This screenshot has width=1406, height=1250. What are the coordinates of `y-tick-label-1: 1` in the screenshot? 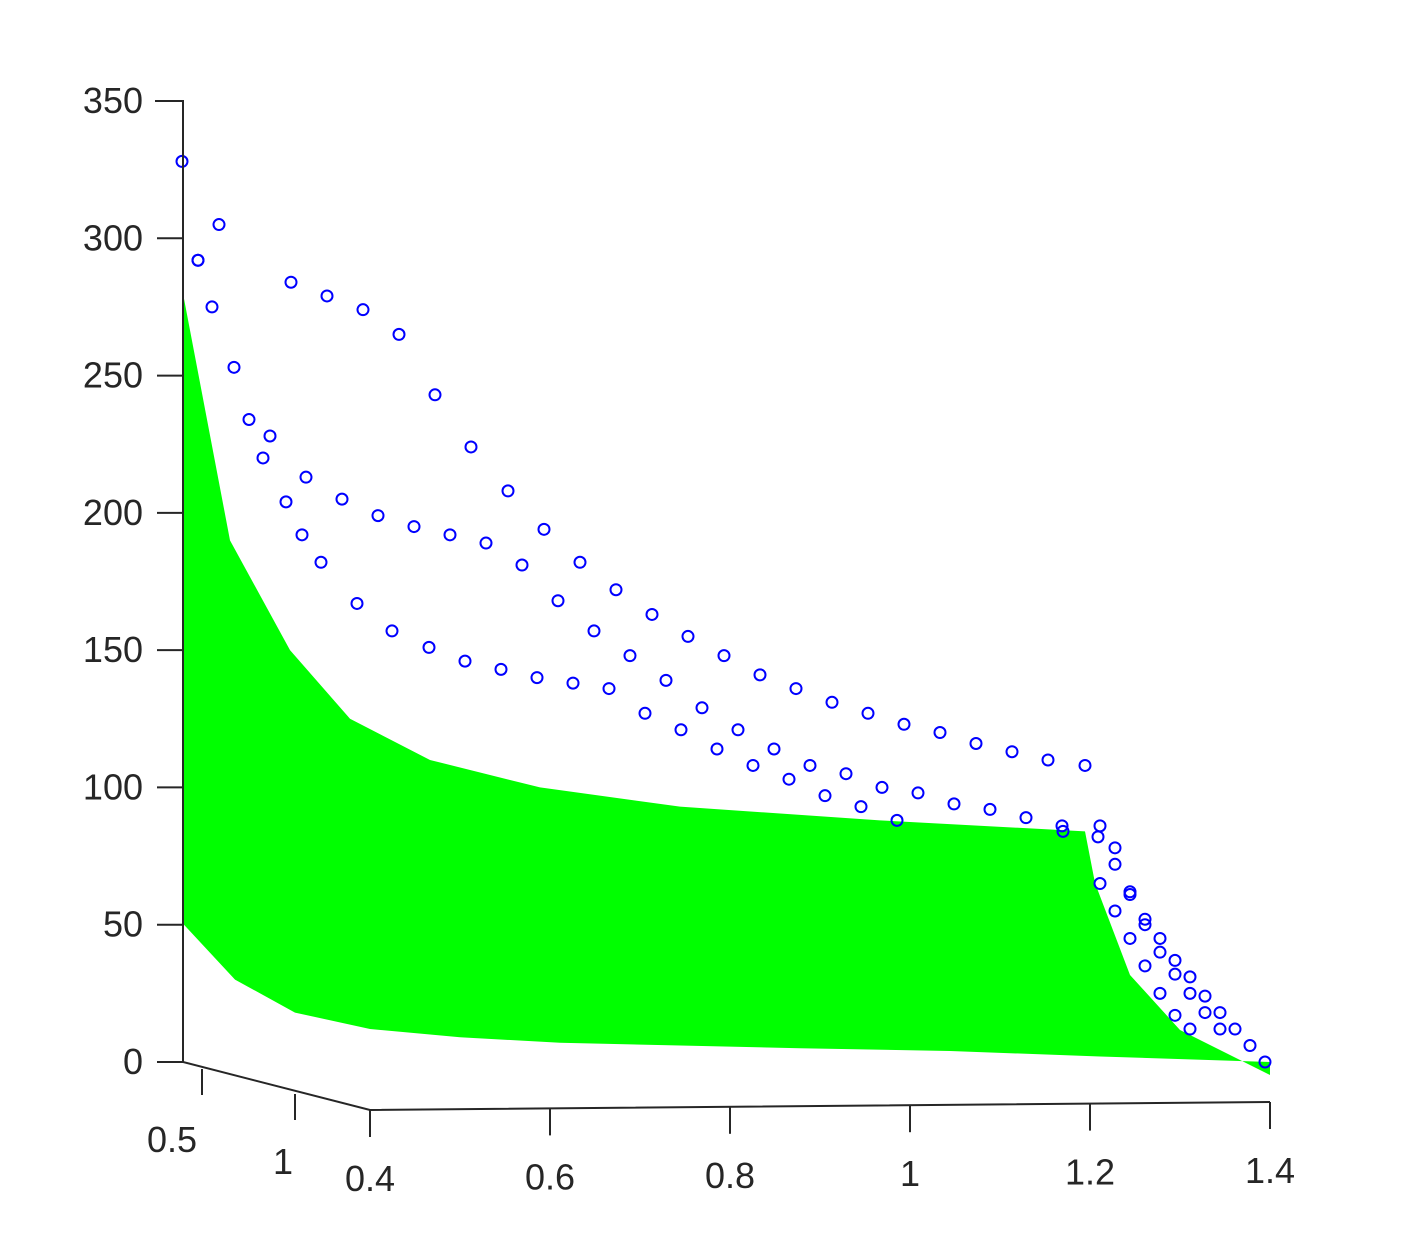 It's located at (283, 1161).